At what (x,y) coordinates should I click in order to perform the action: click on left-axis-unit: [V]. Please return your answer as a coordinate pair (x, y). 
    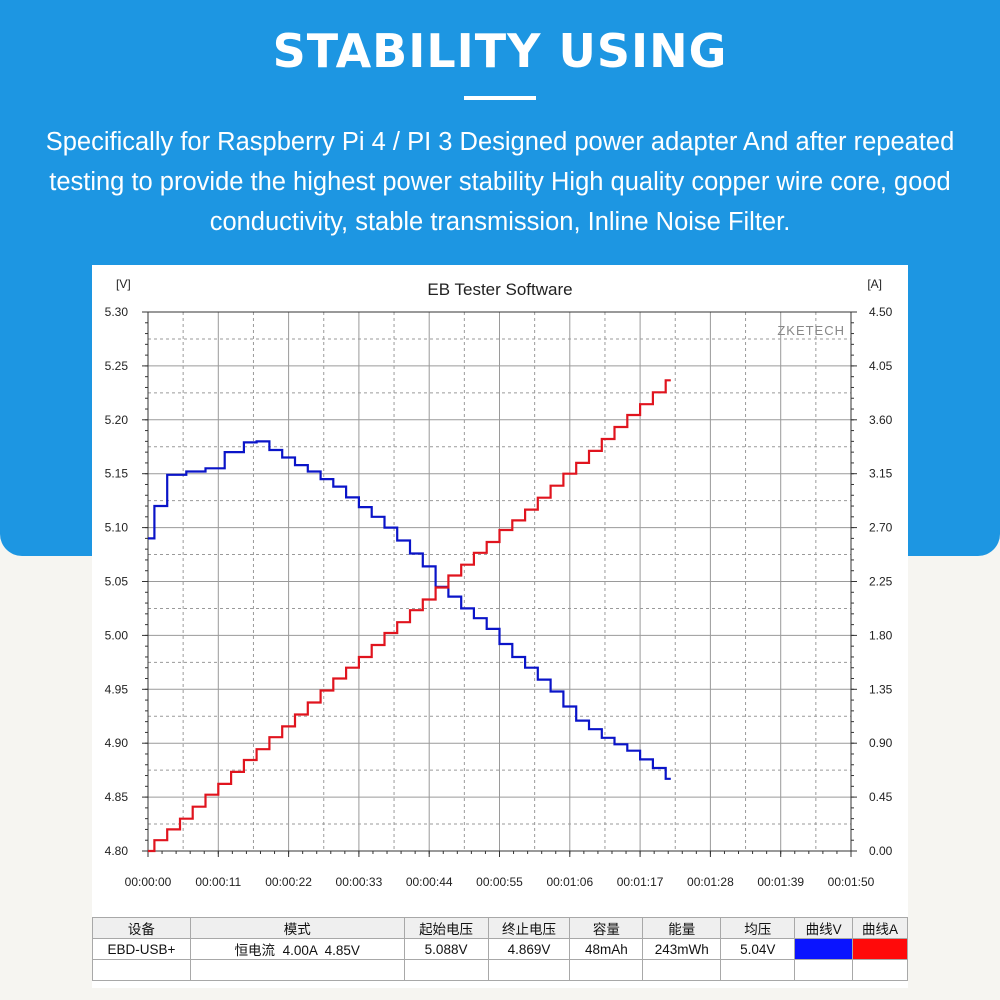
    Looking at the image, I should click on (123, 284).